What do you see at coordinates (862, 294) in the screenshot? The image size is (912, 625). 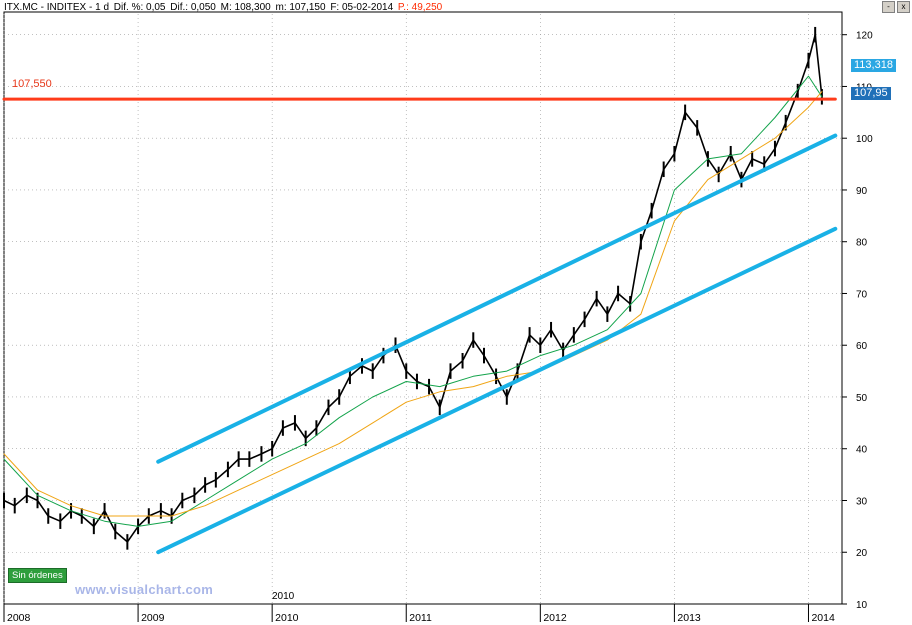 I see `y-tick-label: 70` at bounding box center [862, 294].